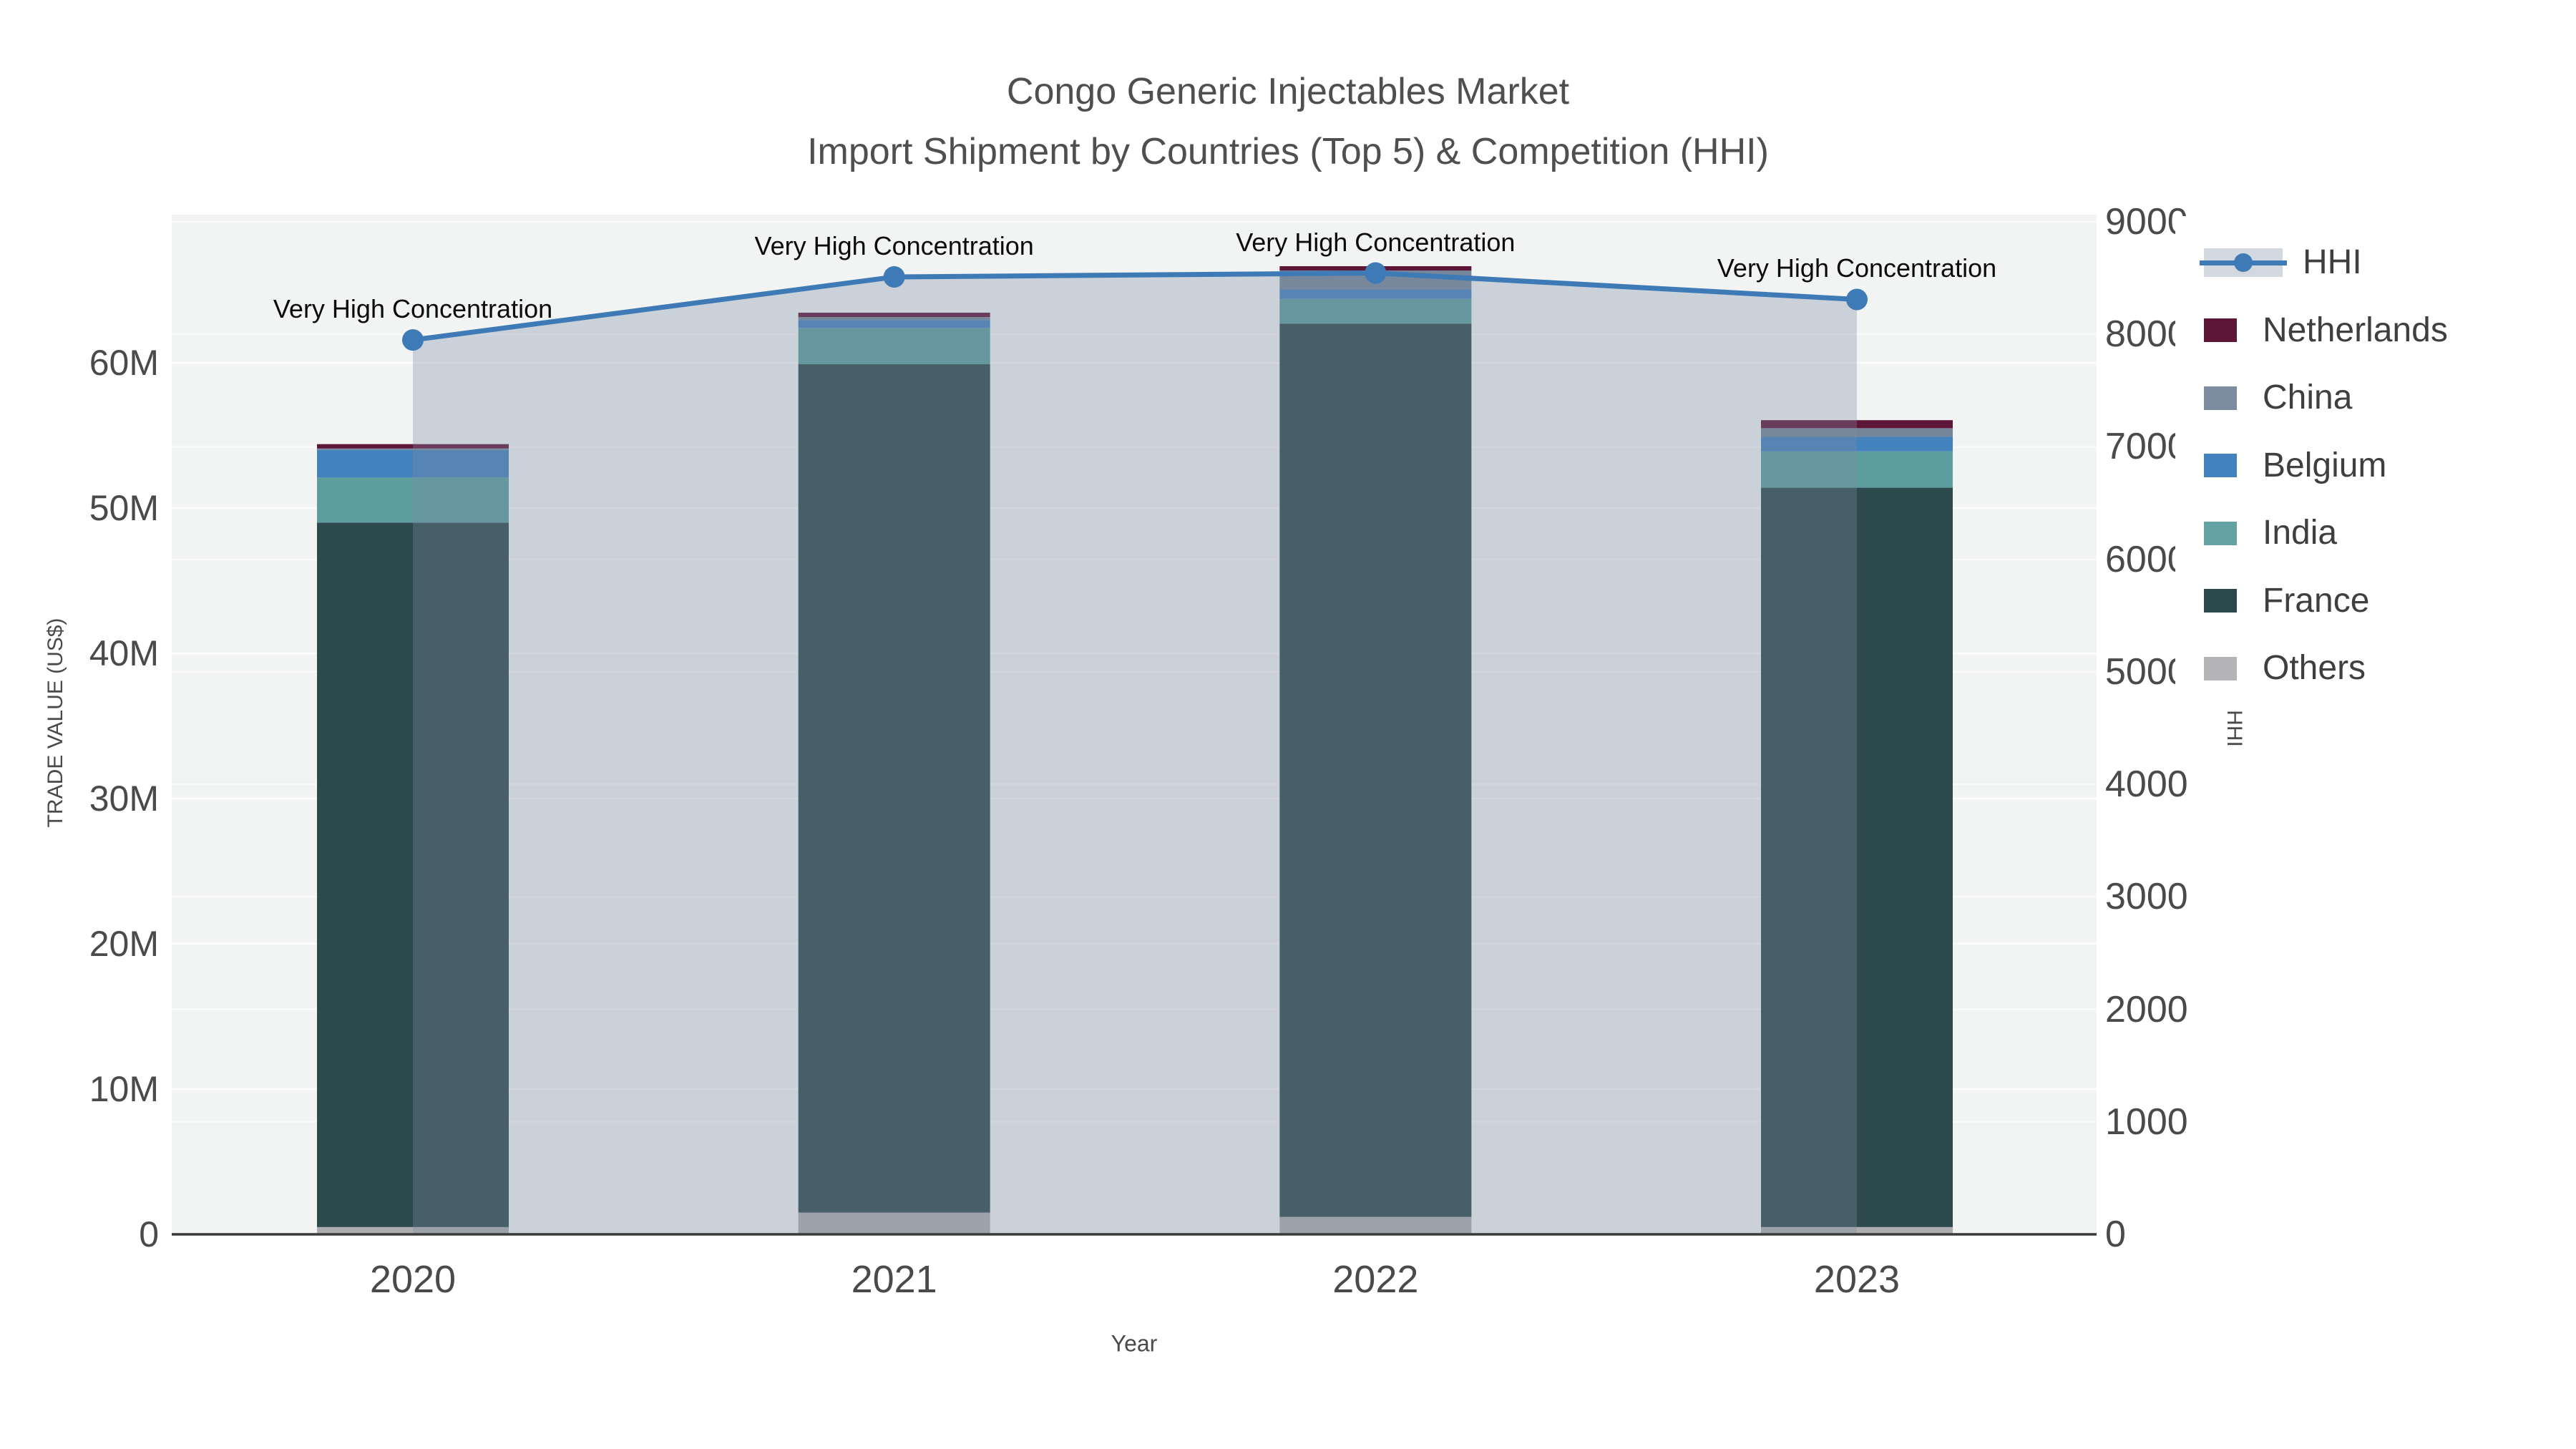 The height and width of the screenshot is (1449, 2576). What do you see at coordinates (1375, 770) in the screenshot?
I see `bar-segment-france-2022` at bounding box center [1375, 770].